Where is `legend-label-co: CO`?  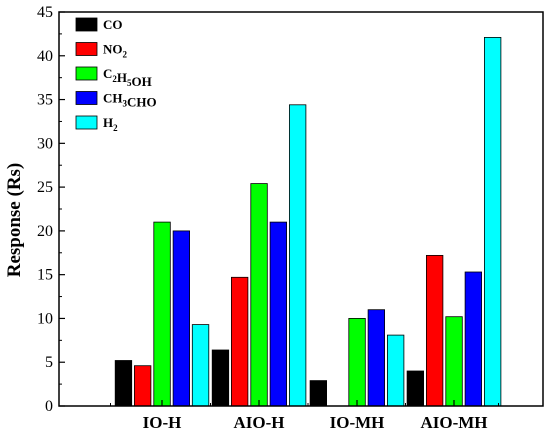 legend-label-co: CO is located at coordinates (113, 24).